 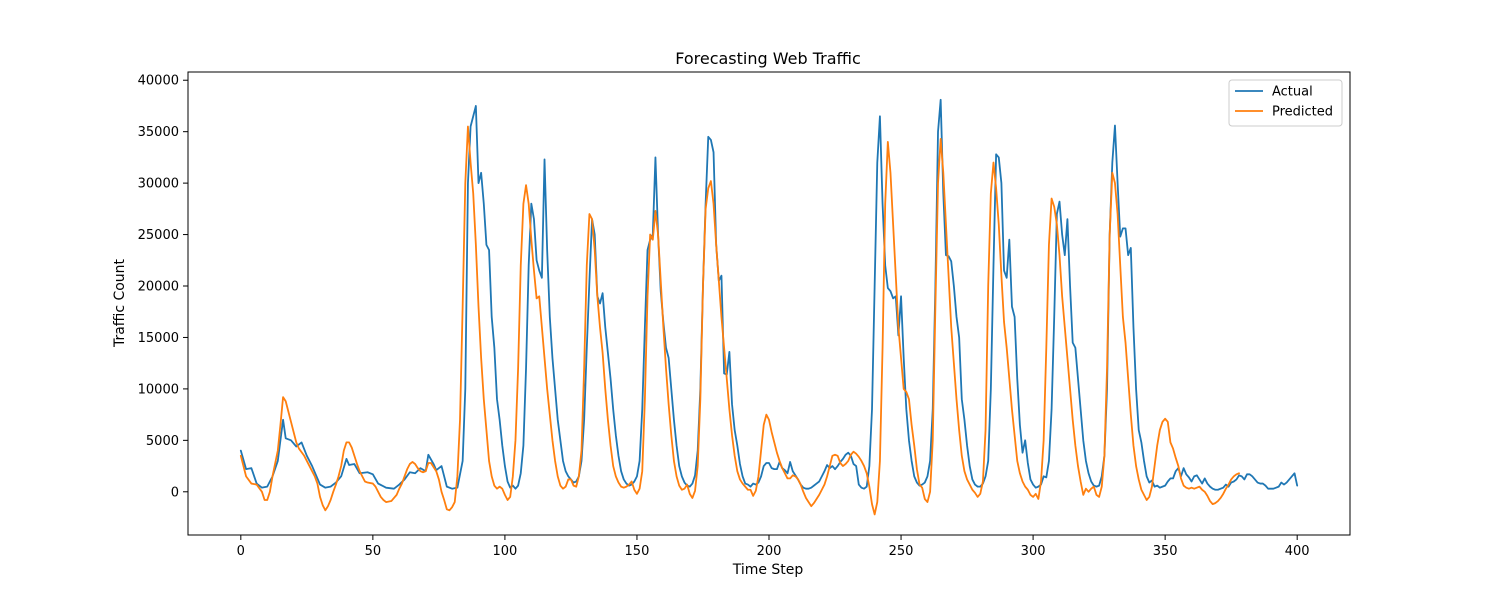 I want to click on x-axis-title: Time Step, so click(x=768, y=570).